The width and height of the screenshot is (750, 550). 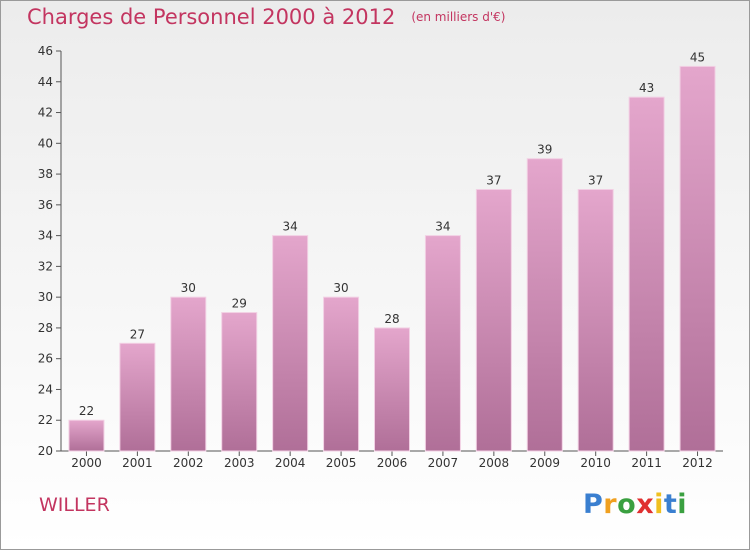 I want to click on data-label: 22, so click(x=86, y=411).